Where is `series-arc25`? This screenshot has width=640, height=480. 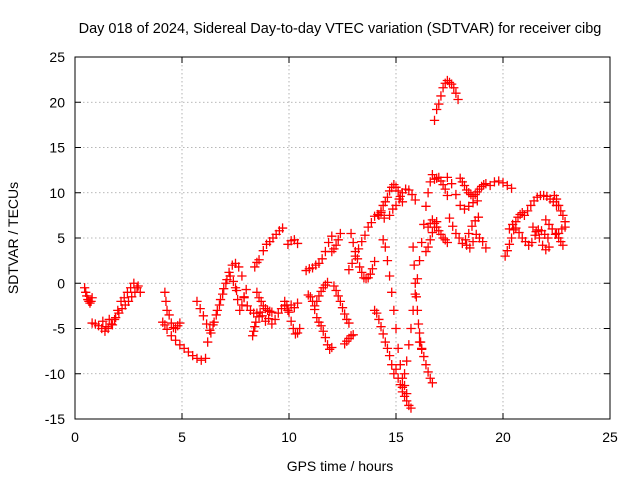 series-arc25 is located at coordinates (384, 342).